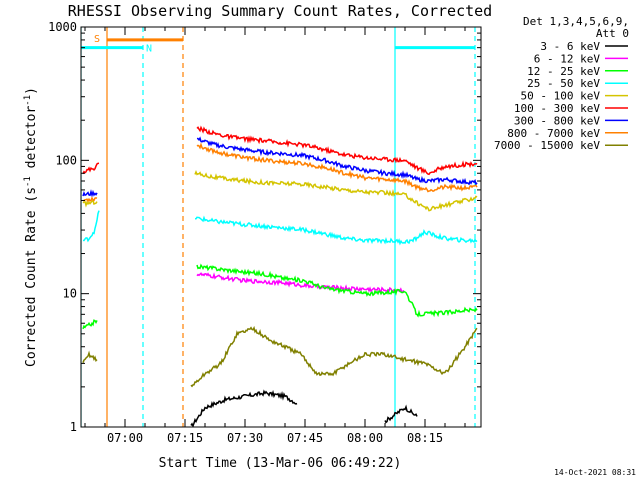 The image size is (640, 480). Describe the element at coordinates (305, 438) in the screenshot. I see `x-tick-label: 07:45` at that location.